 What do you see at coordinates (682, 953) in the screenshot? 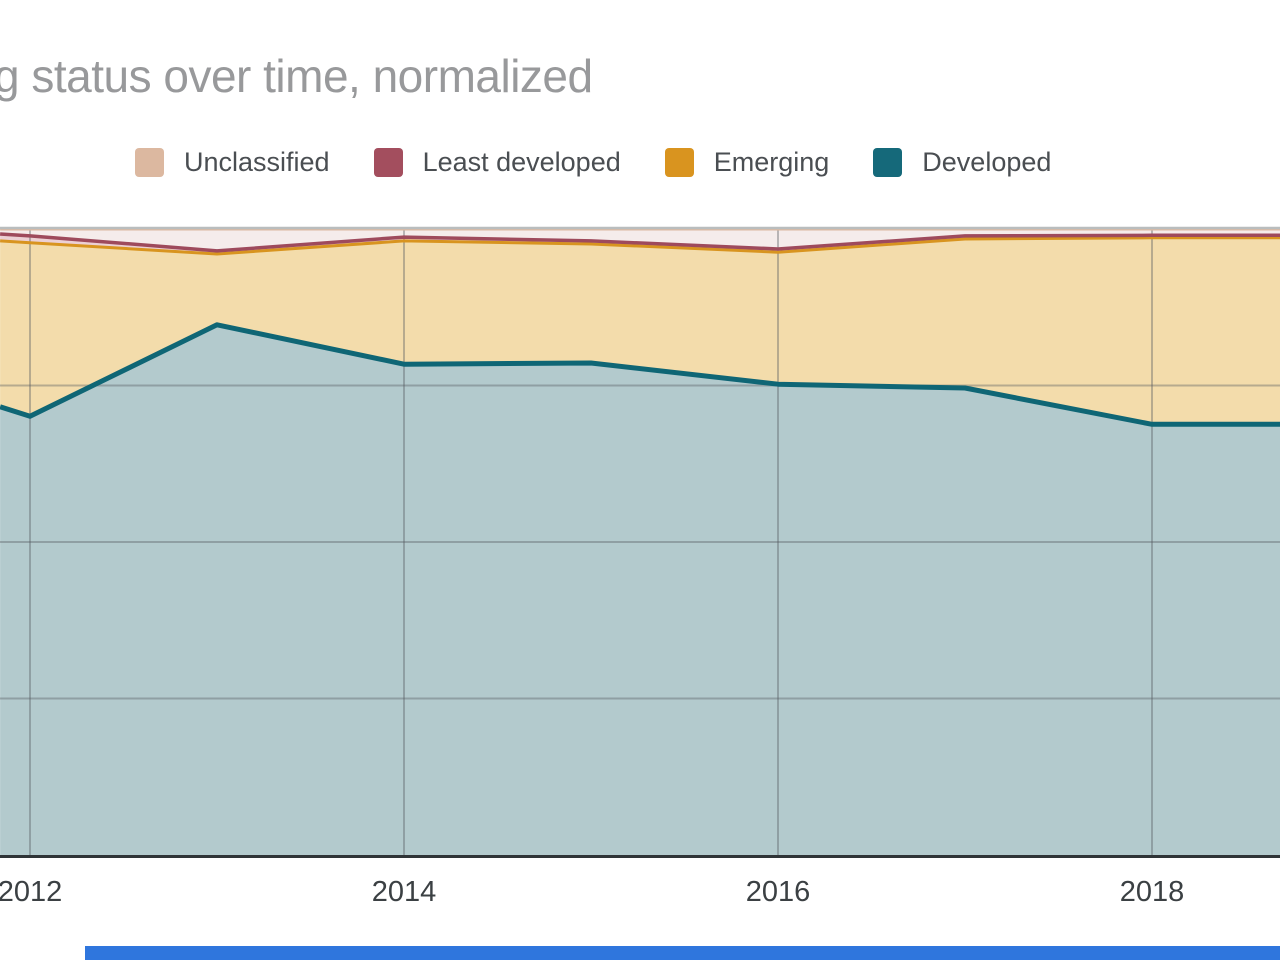
I see `horizontal-scrollbar-thumb` at bounding box center [682, 953].